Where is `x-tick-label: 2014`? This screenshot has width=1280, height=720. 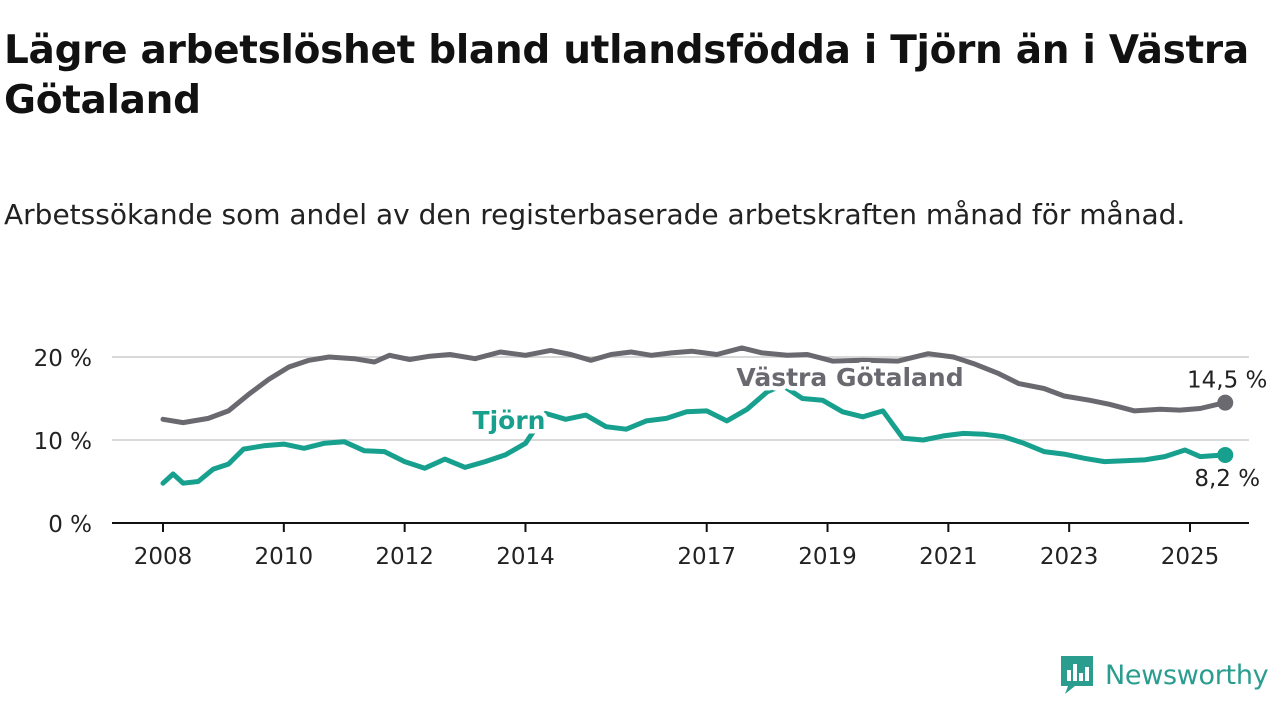 x-tick-label: 2014 is located at coordinates (525, 557).